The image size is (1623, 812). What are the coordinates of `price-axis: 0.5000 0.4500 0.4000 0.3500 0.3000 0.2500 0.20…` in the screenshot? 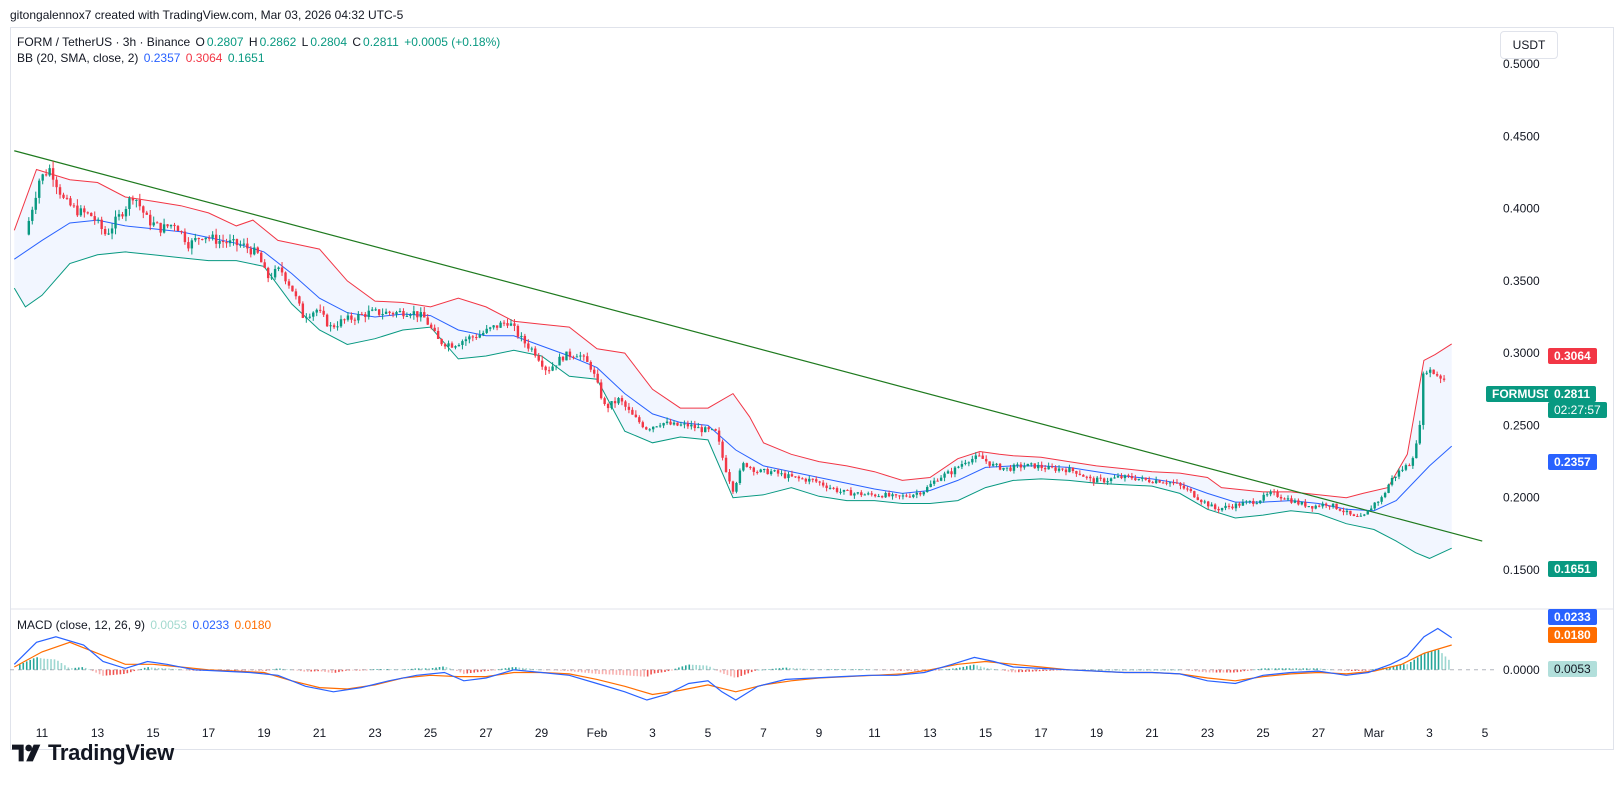 It's located at (1521, 317).